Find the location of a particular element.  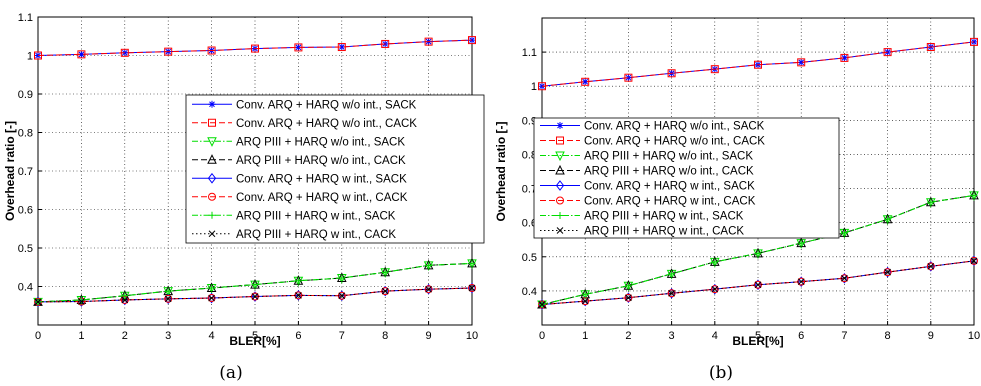

x-tick-label-a-5: 5 is located at coordinates (255, 336).